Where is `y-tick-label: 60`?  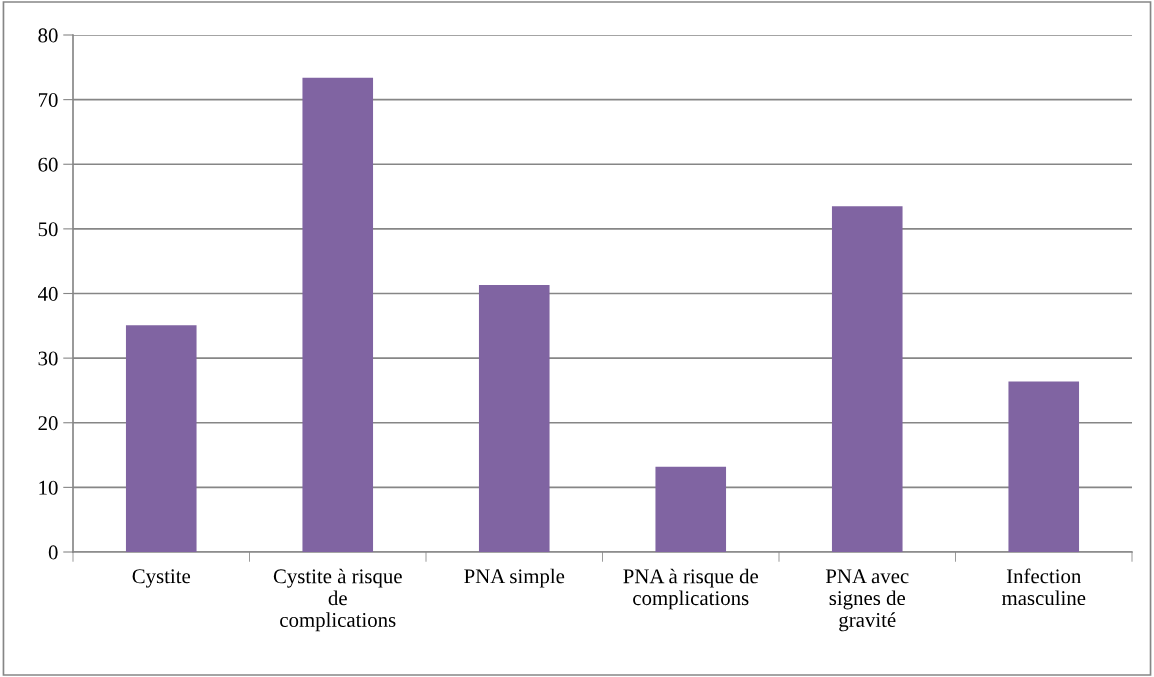
y-tick-label: 60 is located at coordinates (48, 164).